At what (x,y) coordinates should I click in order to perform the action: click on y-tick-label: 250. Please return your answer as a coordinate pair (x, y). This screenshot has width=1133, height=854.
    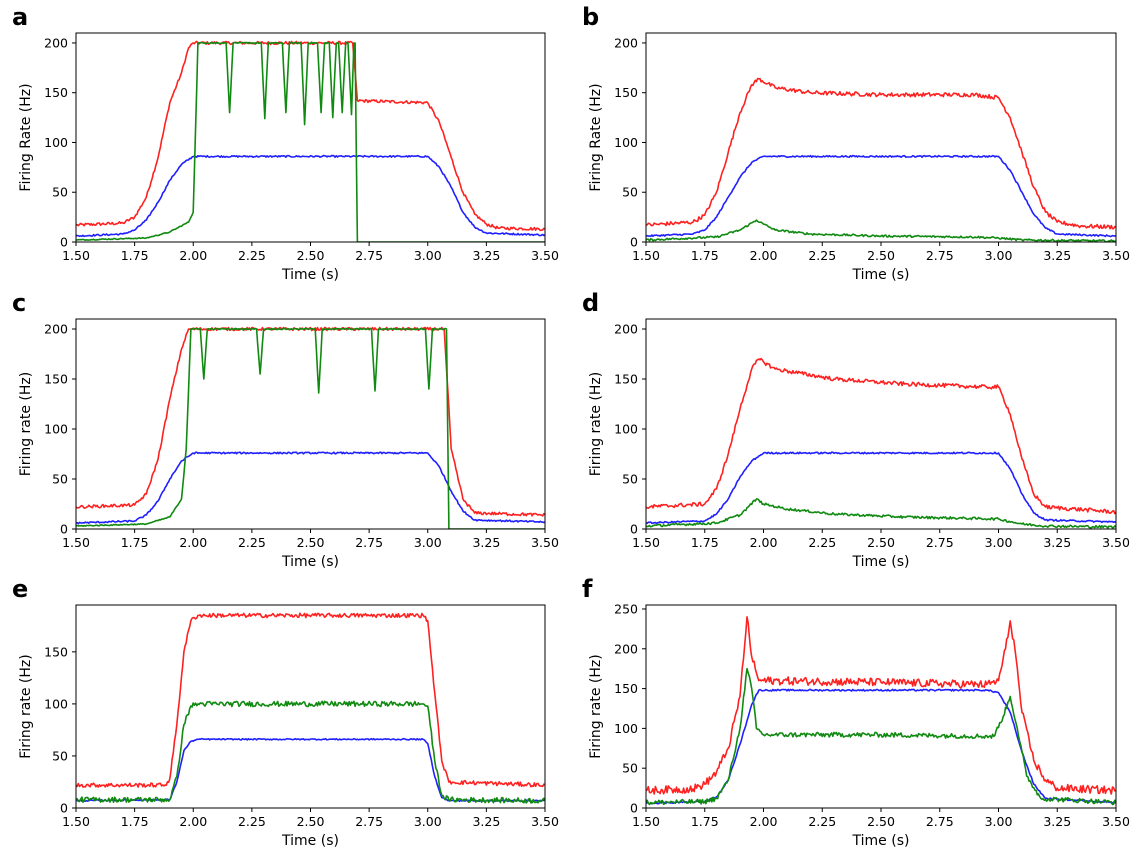
    Looking at the image, I should click on (626, 608).